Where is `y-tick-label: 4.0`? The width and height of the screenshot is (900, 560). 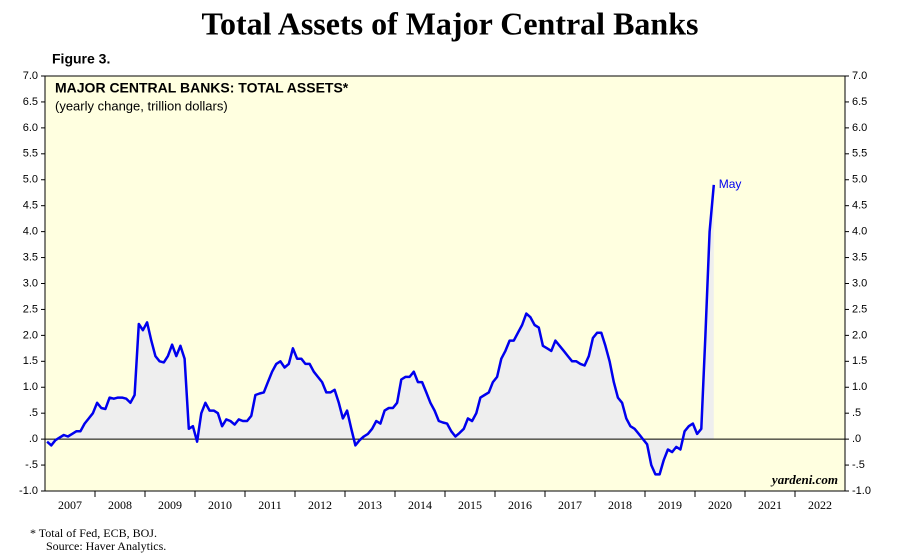 y-tick-label: 4.0 is located at coordinates (30, 232).